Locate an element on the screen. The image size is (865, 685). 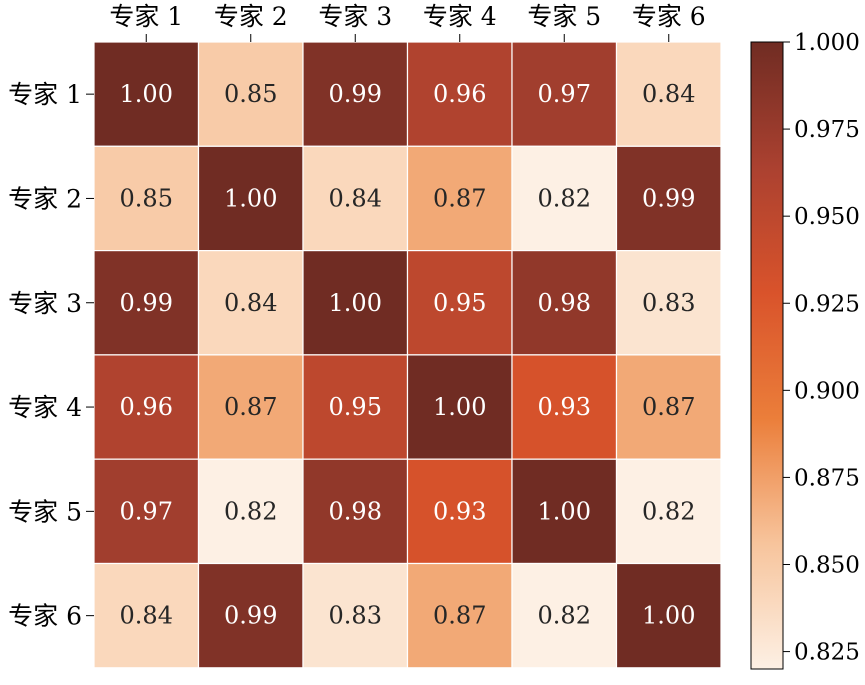
x-tick-label: 专家 6 is located at coordinates (669, 16).